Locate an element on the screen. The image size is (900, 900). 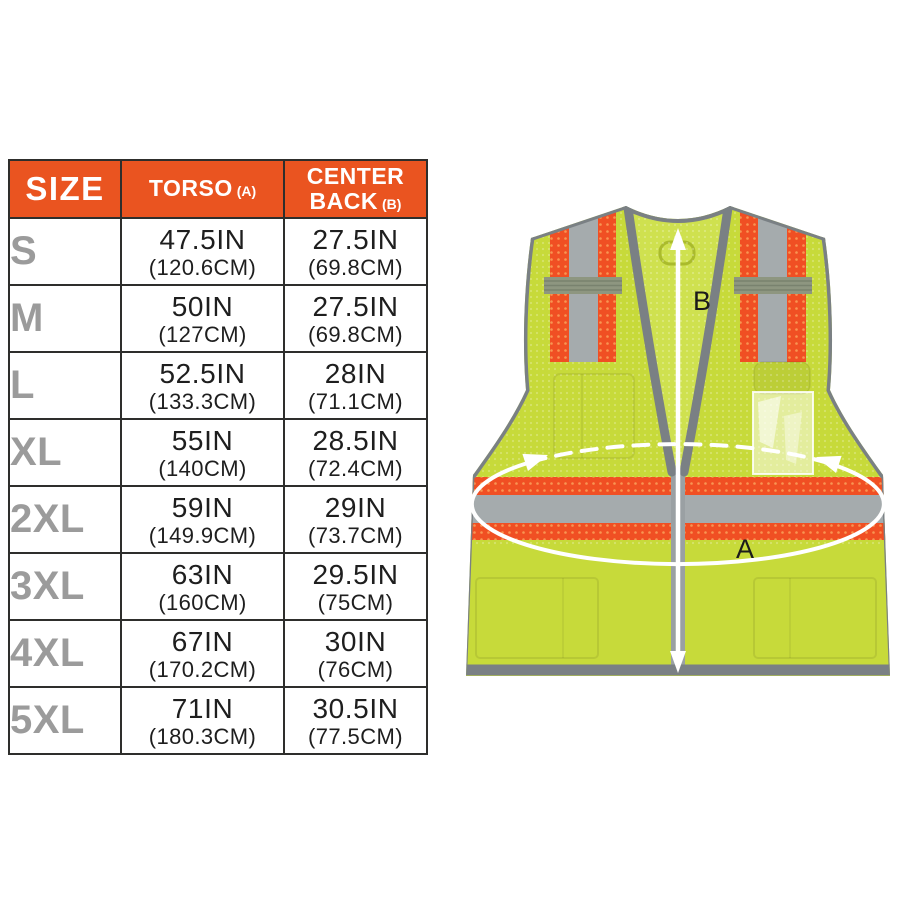
center-back-cell: 29.5IN (75CM) is located at coordinates (355, 586).